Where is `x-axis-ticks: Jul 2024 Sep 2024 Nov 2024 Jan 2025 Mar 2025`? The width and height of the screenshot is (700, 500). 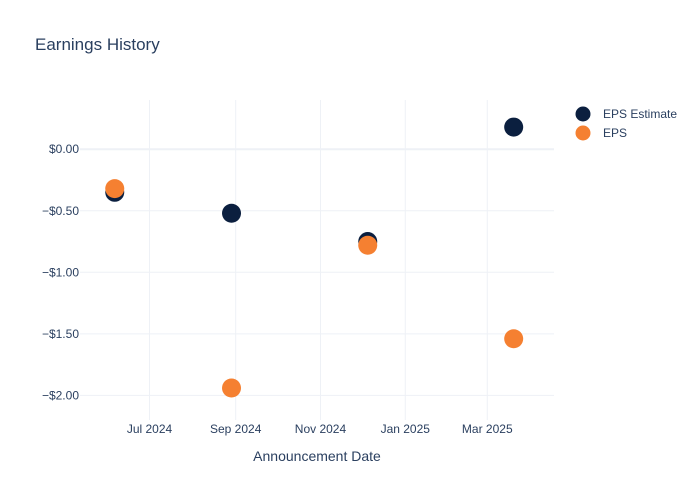 x-axis-ticks: Jul 2024 Sep 2024 Nov 2024 Jan 2025 Mar 2025 is located at coordinates (320, 429).